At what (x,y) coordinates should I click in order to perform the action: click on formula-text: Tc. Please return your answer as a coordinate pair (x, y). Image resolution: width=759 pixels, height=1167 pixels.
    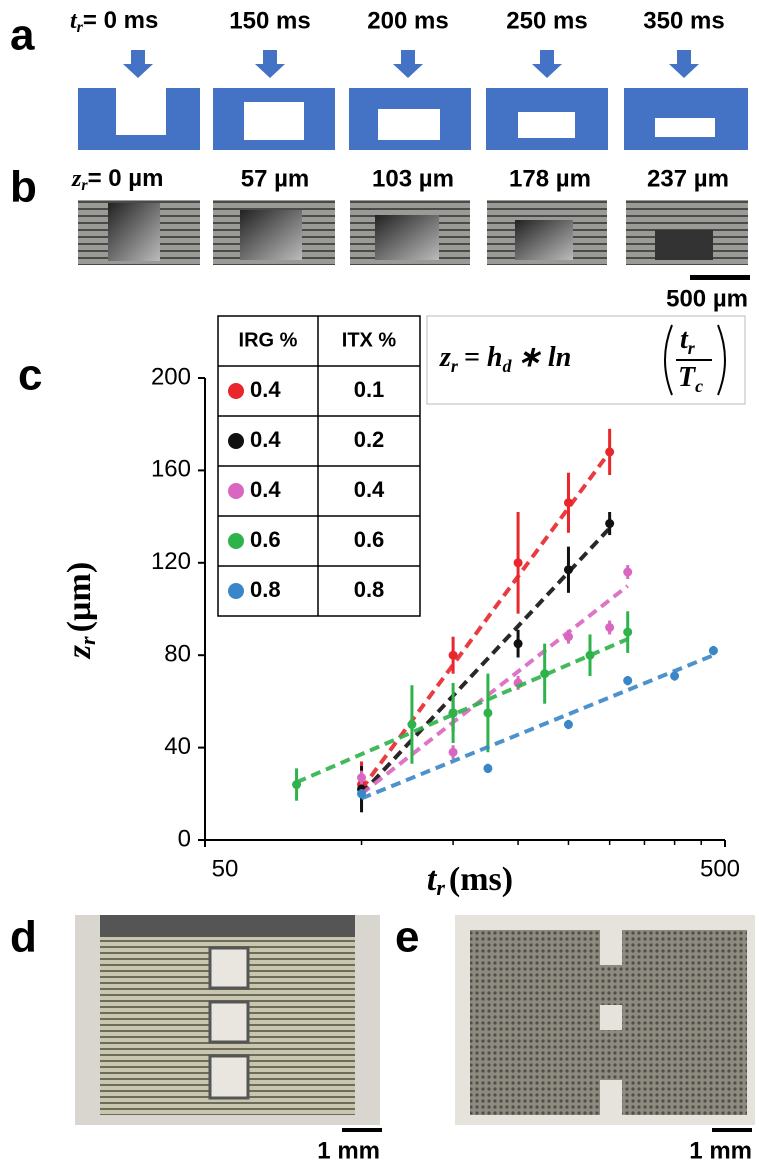
    Looking at the image, I should click on (690, 379).